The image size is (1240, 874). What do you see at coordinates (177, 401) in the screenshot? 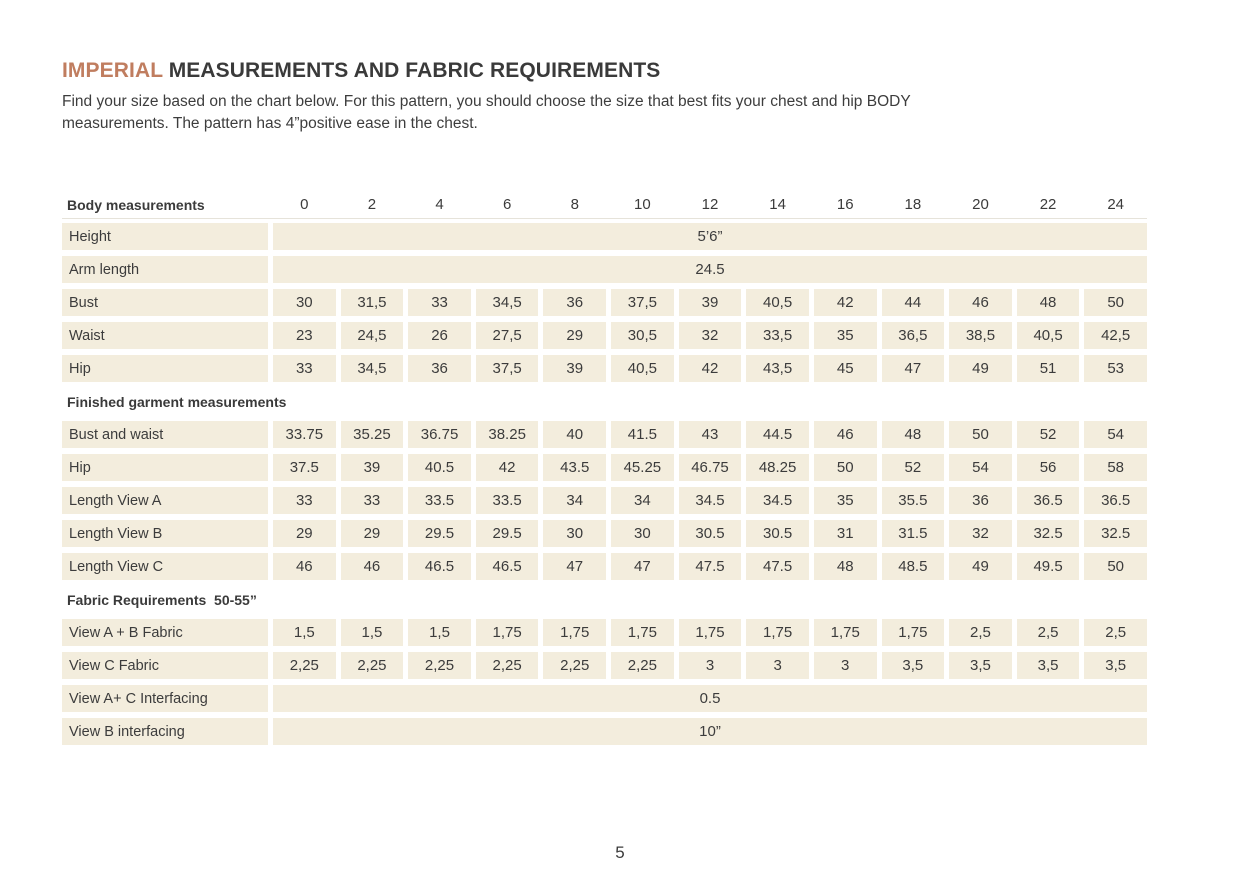
I see `section-heading-finished-garment-measurements: Finished garment measurements` at bounding box center [177, 401].